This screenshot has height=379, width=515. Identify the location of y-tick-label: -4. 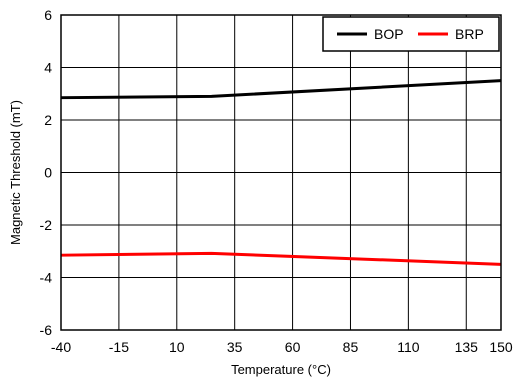
(46, 278).